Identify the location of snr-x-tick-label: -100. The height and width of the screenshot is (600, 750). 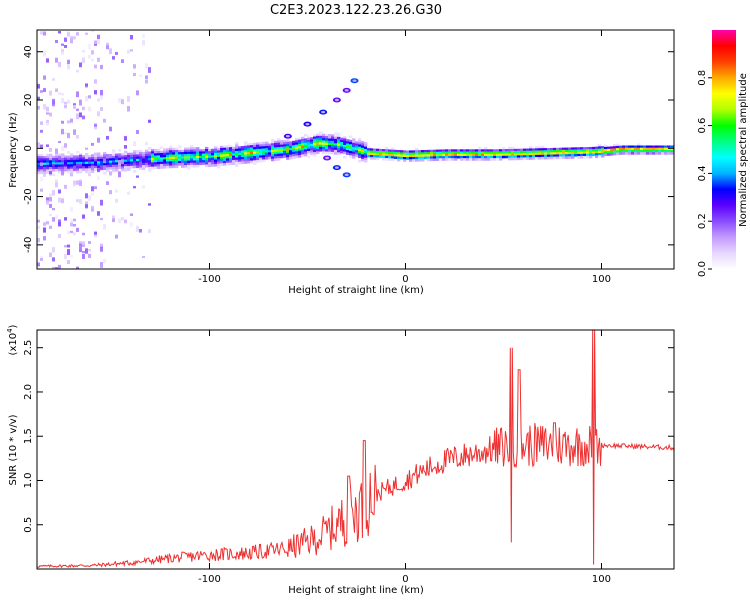
(209, 579).